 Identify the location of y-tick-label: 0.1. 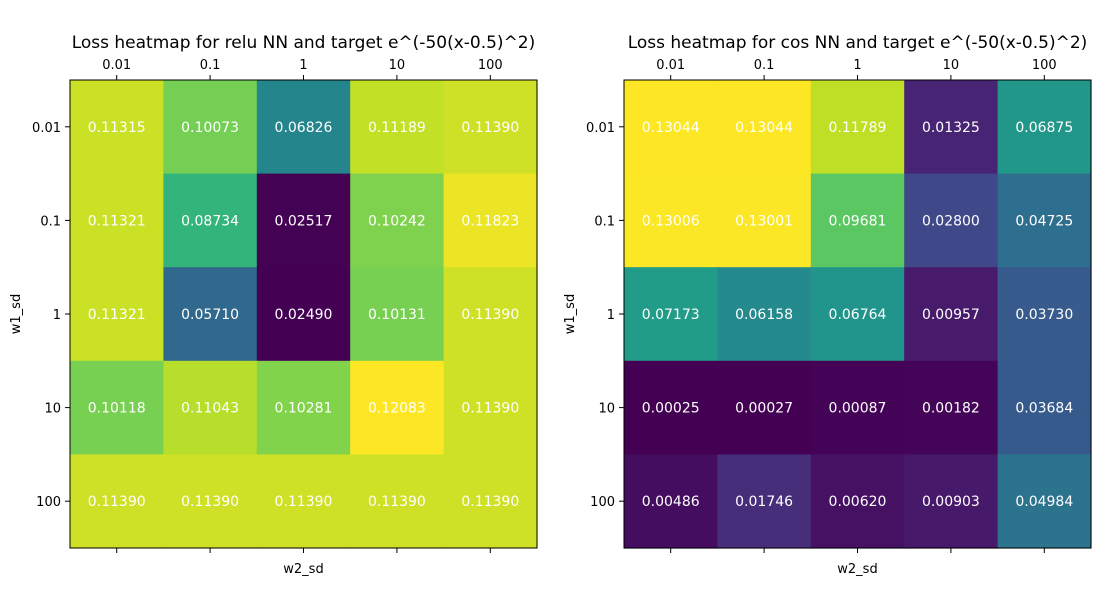
(50, 221).